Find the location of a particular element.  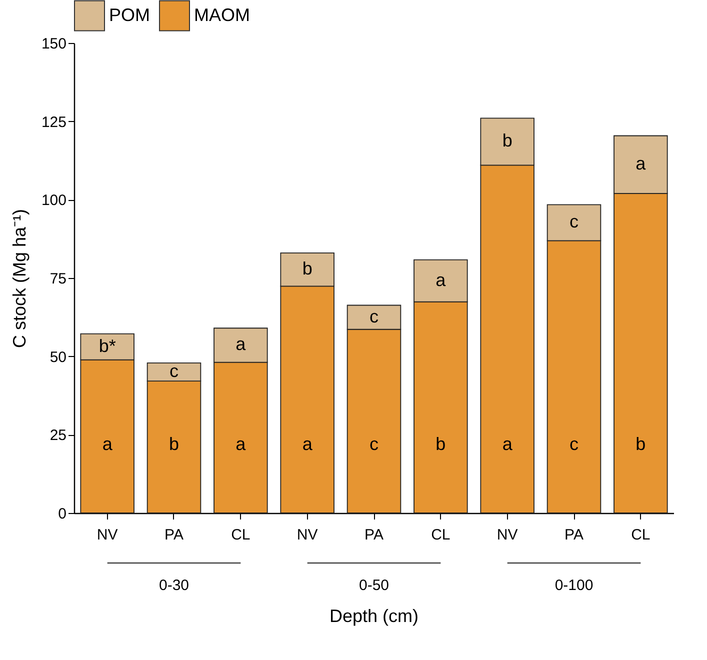

legend-label: MAOM is located at coordinates (222, 14).